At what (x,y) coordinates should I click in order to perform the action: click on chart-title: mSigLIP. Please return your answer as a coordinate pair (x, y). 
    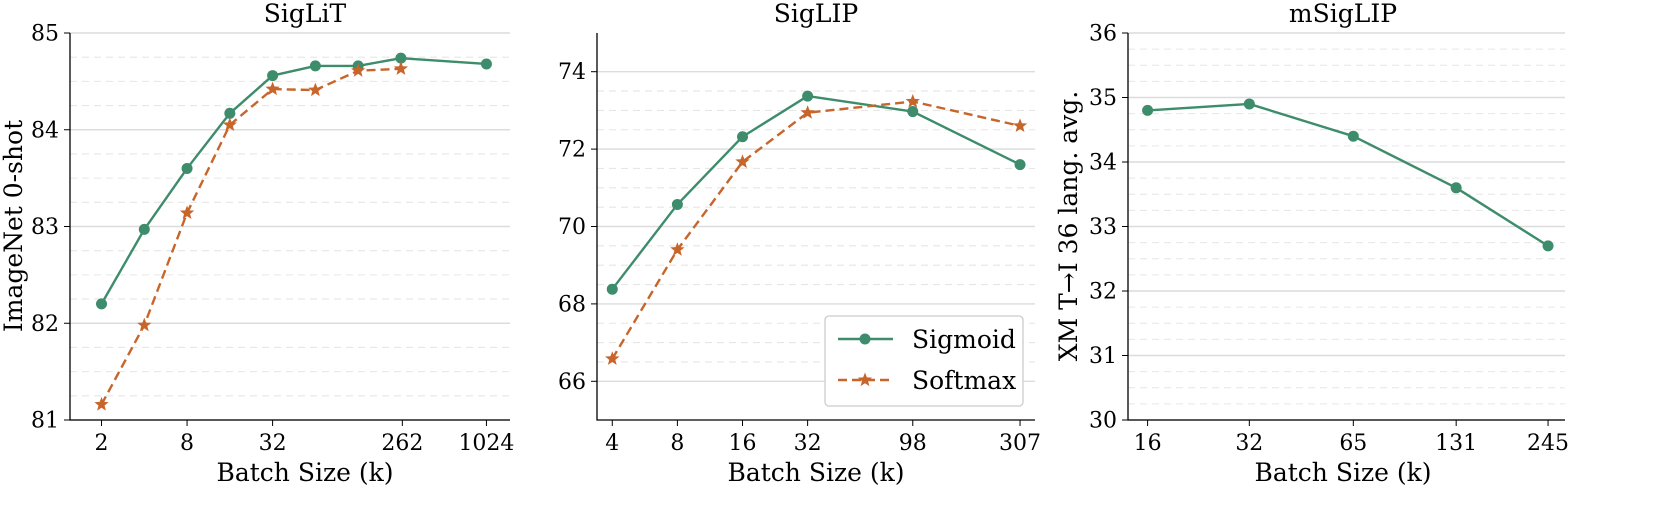
    Looking at the image, I should click on (1343, 14).